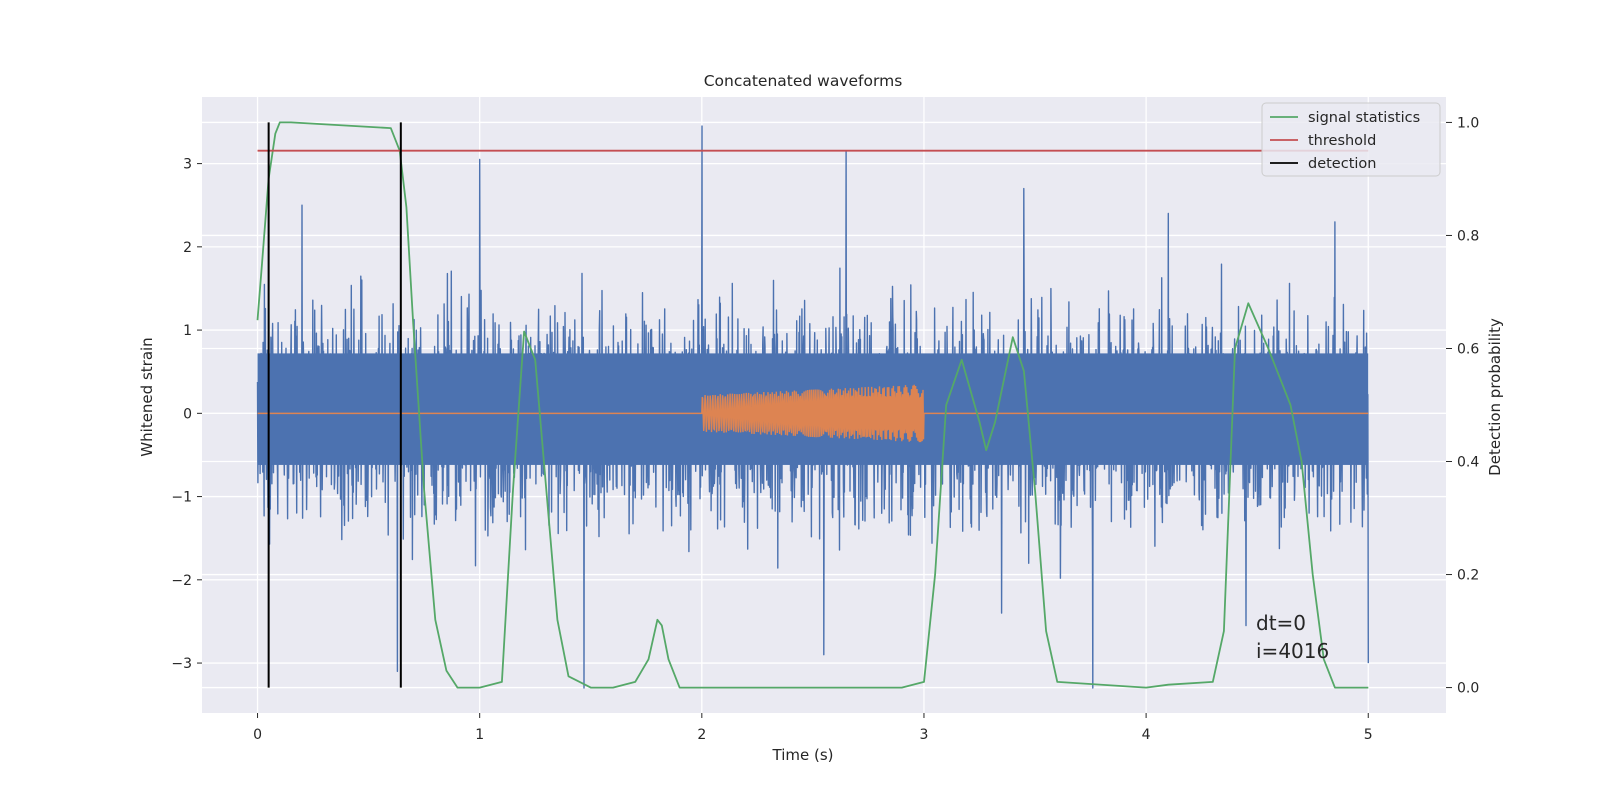  I want to click on legend-label: detection, so click(1342, 164).